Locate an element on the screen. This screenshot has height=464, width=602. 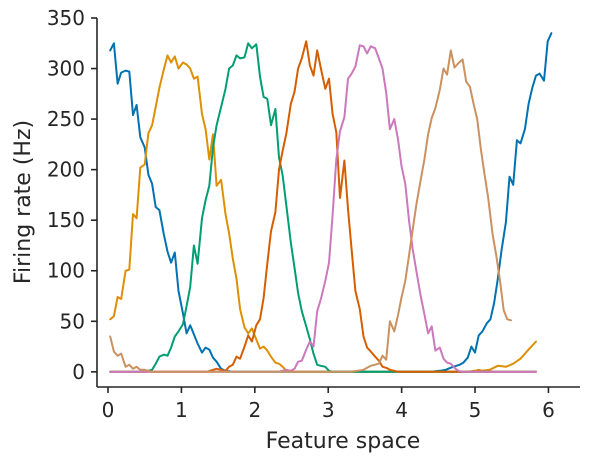
y-tick-label: 200 is located at coordinates (66, 170).